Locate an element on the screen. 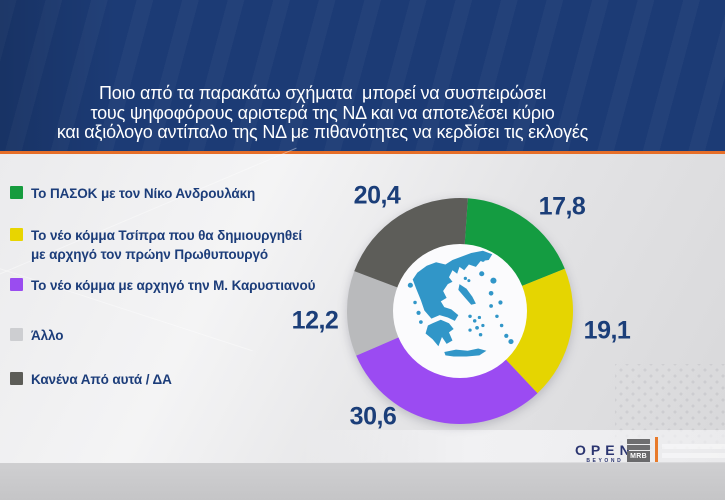 The image size is (725, 500). value-label-pasok: 17,8 is located at coordinates (562, 206).